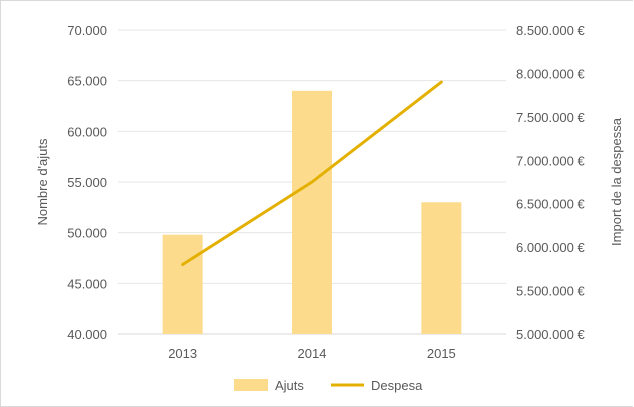 The height and width of the screenshot is (407, 634). Describe the element at coordinates (251, 385) in the screenshot. I see `legend-swatch-ajuts` at that location.